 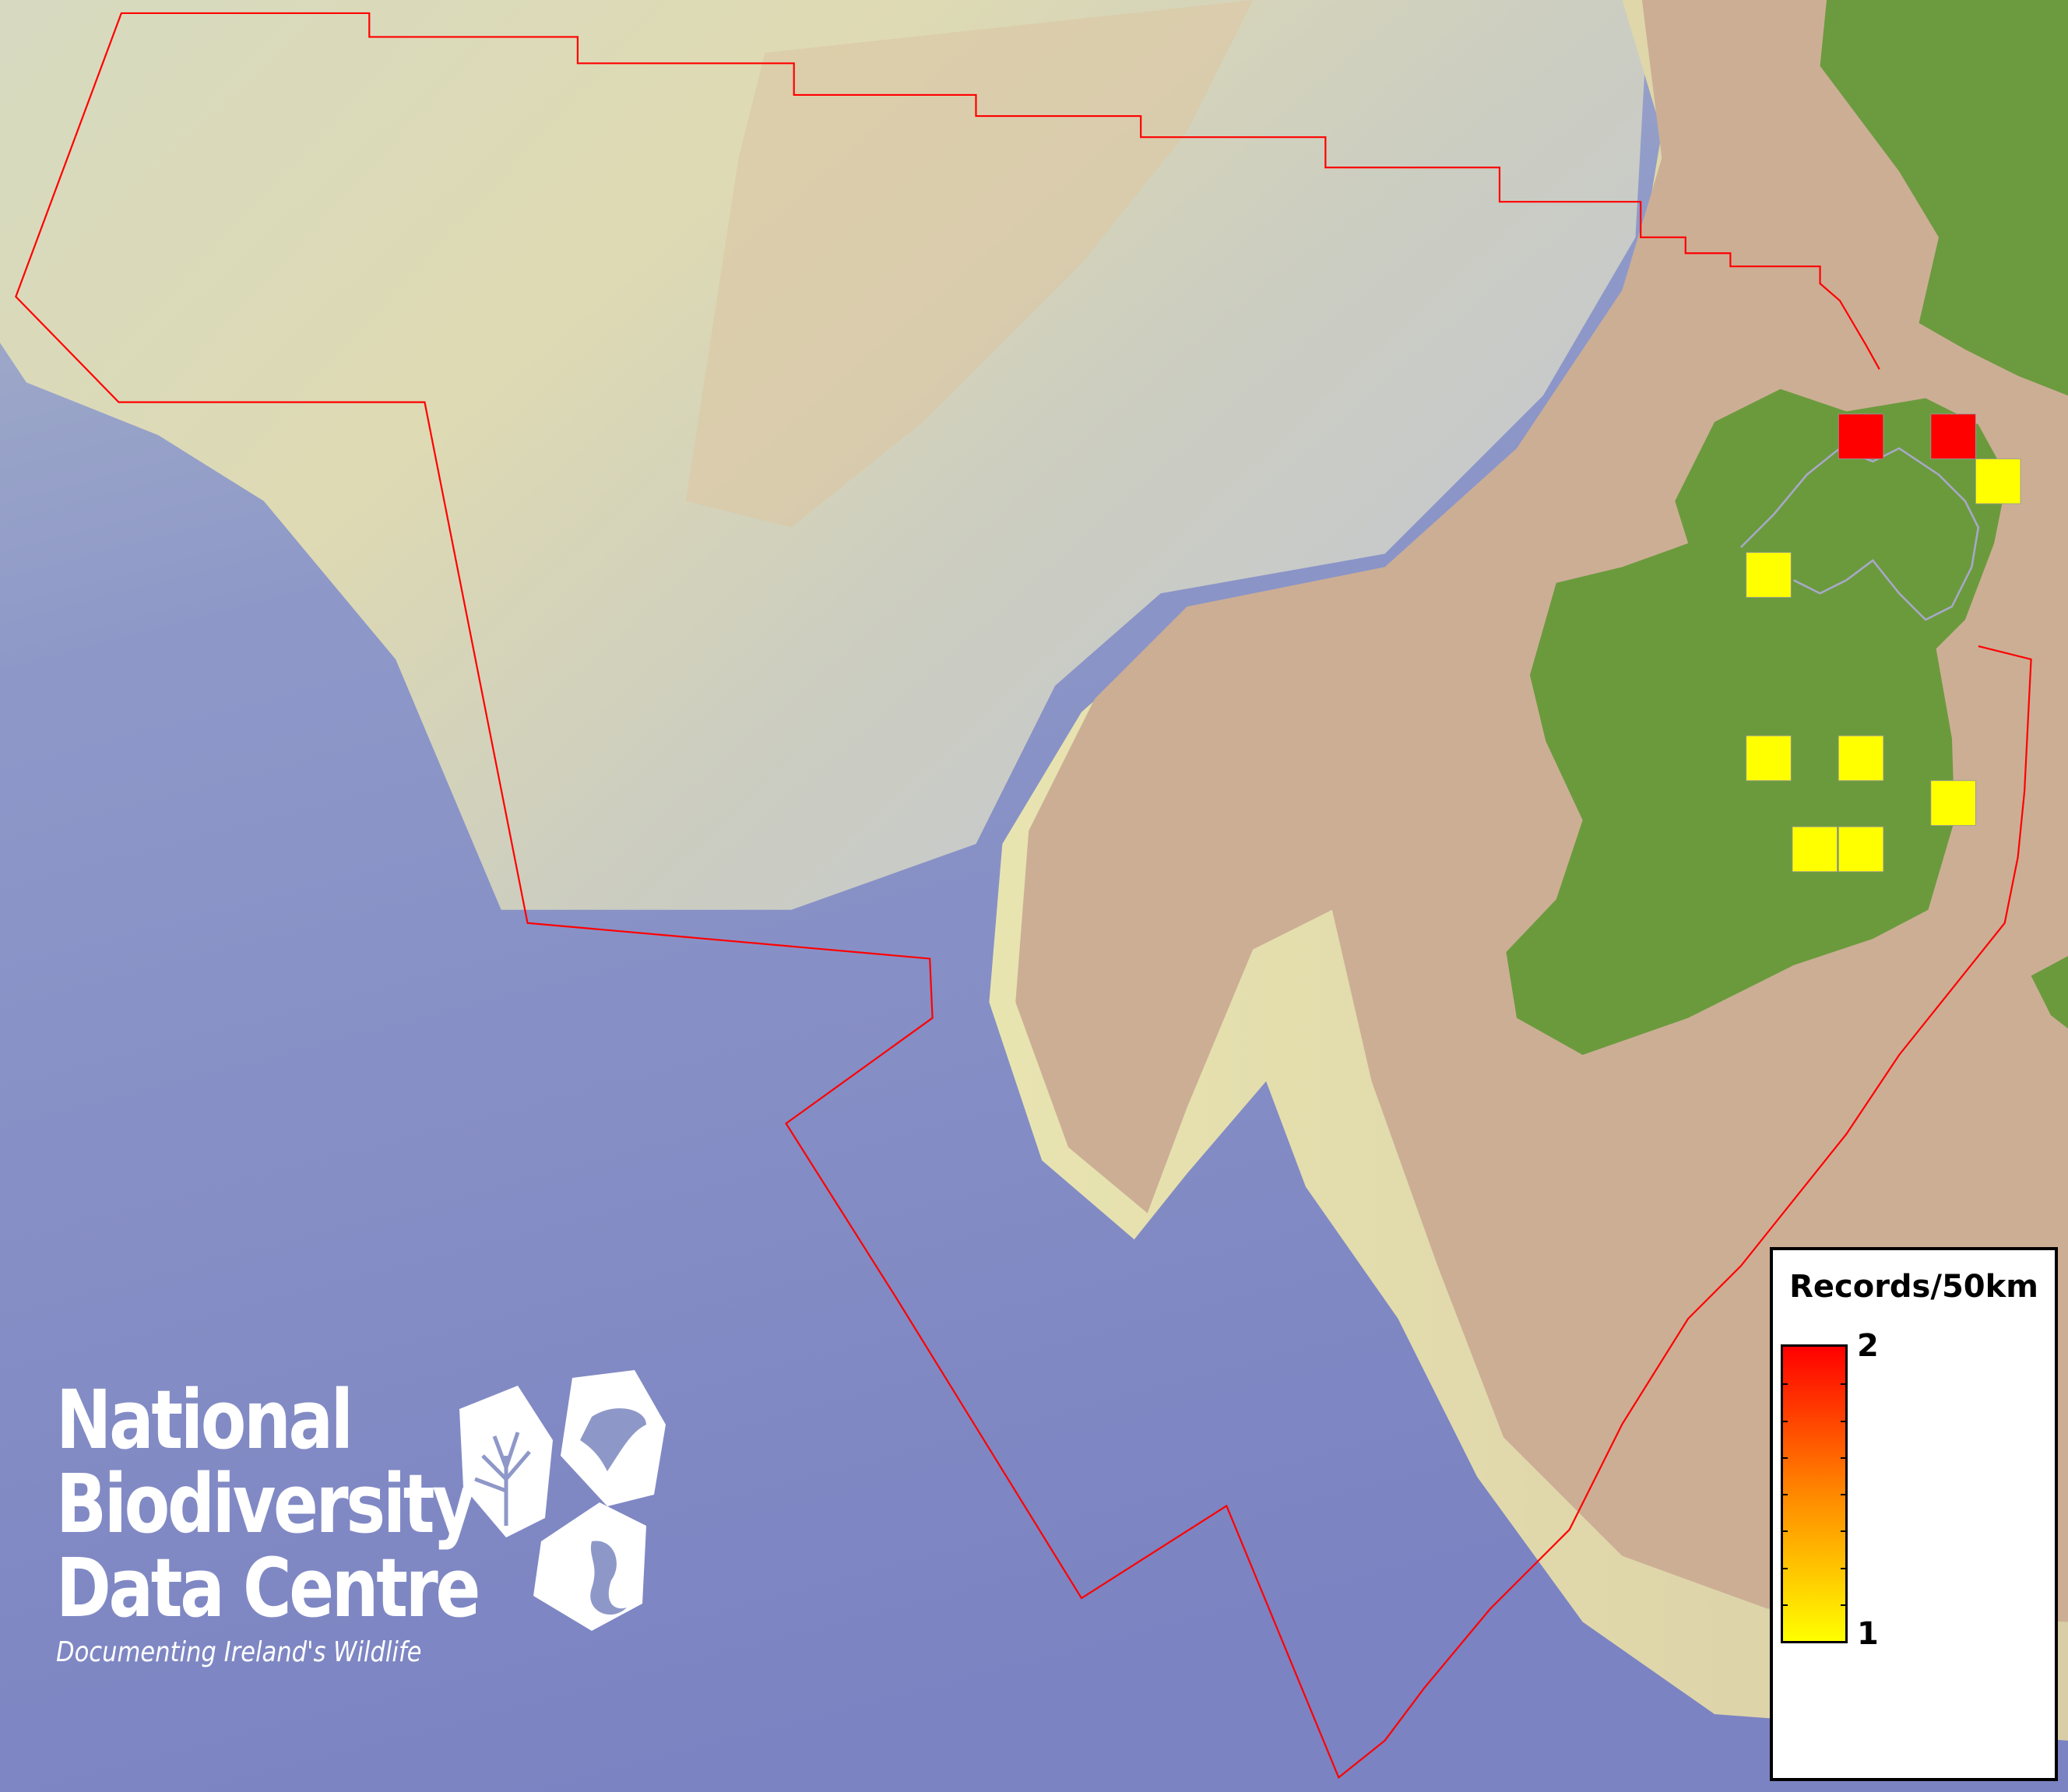 What do you see at coordinates (562, 1500) in the screenshot?
I see `ndbc-logo-mark` at bounding box center [562, 1500].